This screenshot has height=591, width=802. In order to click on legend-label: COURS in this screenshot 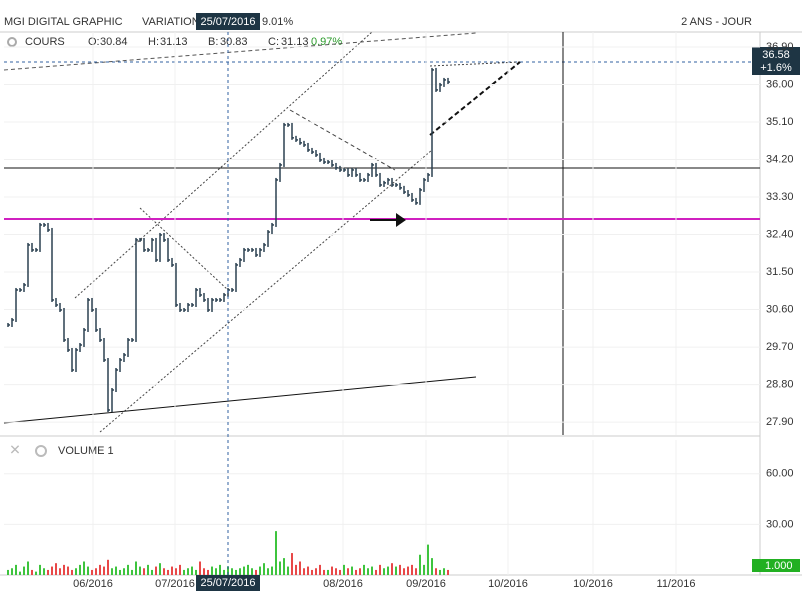, I will do `click(45, 42)`.